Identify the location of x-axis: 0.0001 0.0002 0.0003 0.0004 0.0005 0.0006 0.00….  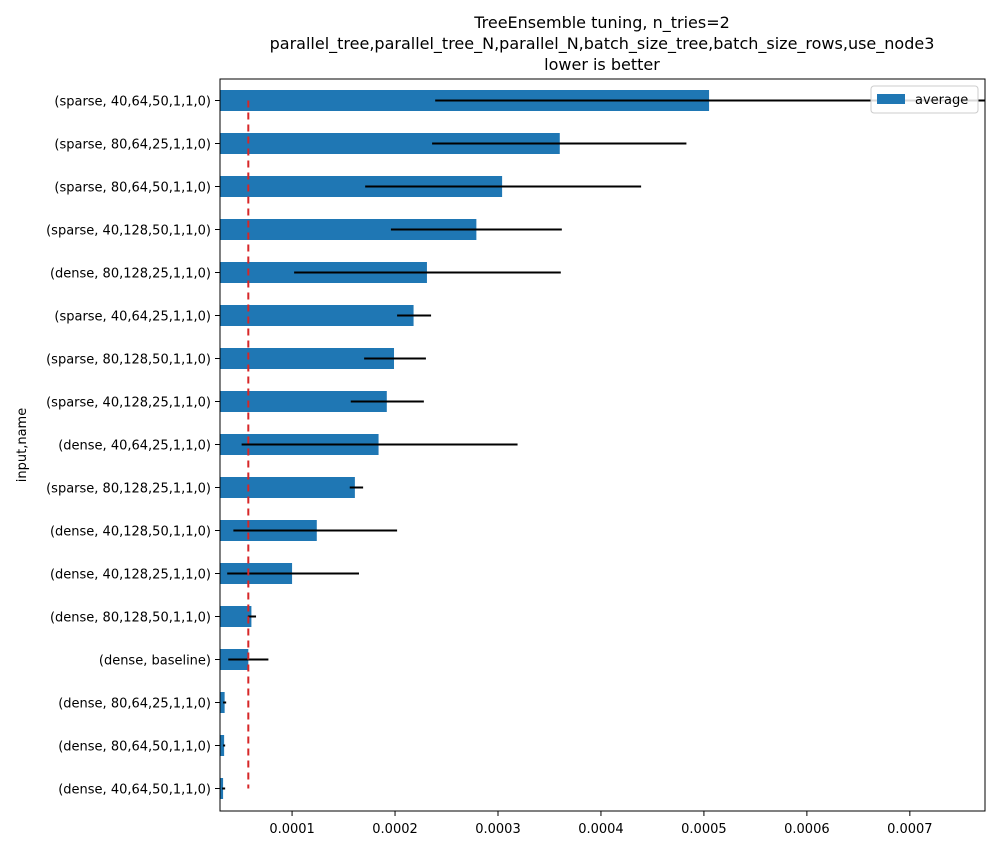
(601, 824).